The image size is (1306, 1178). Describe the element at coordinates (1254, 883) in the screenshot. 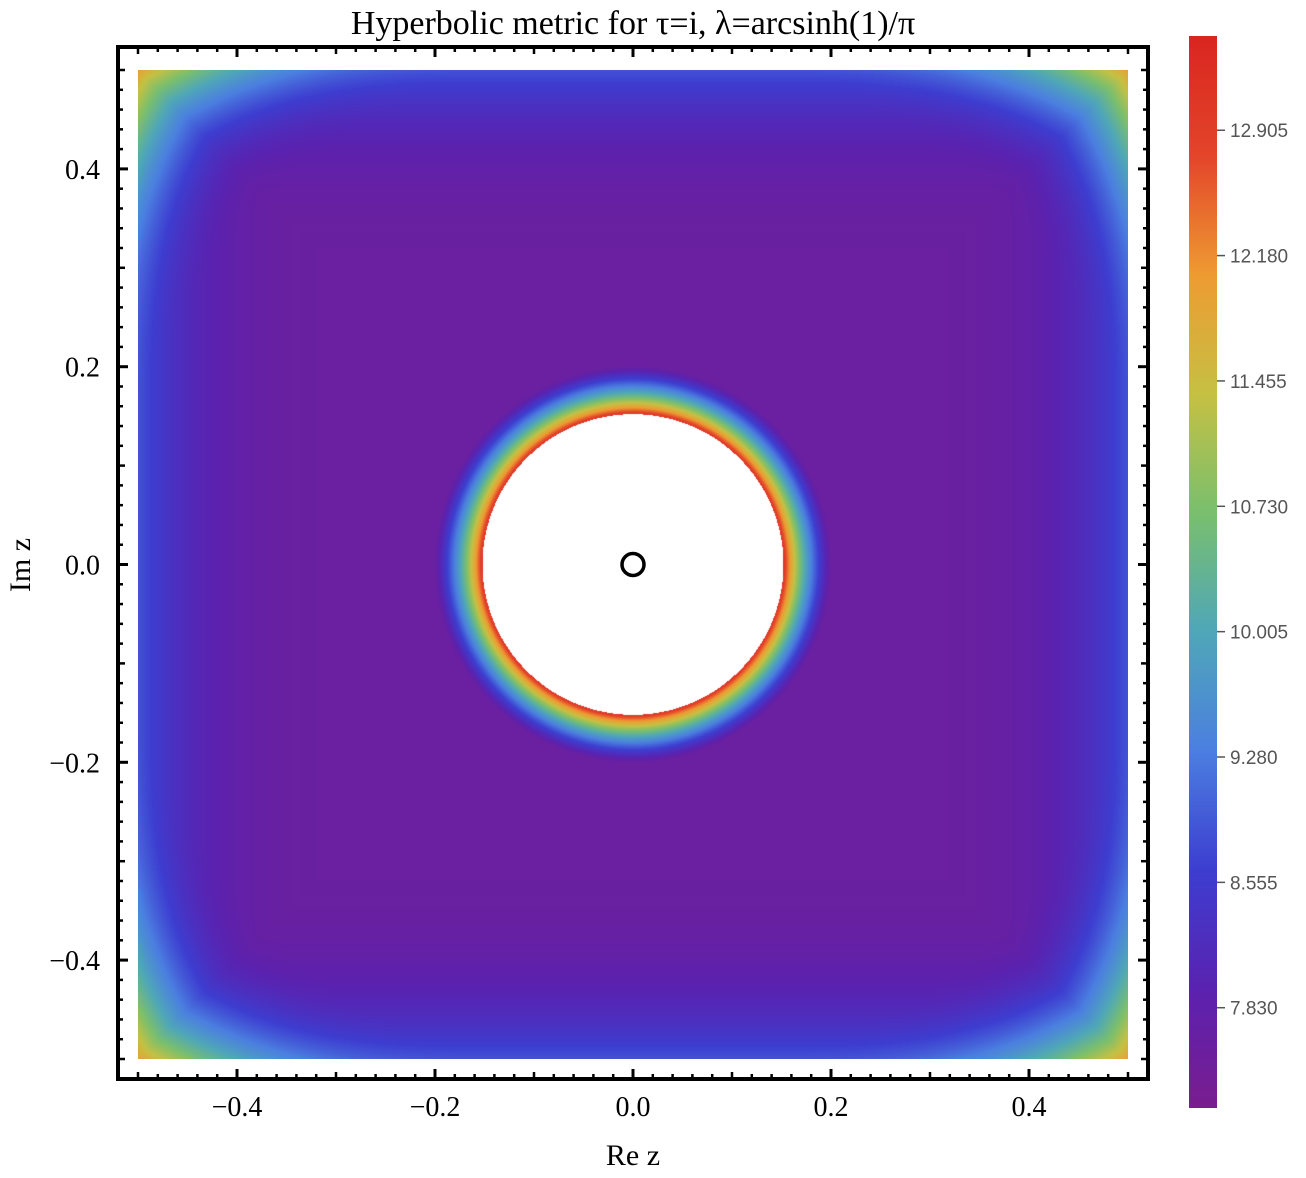

I see `colorbar-tick-label: 8.555` at that location.